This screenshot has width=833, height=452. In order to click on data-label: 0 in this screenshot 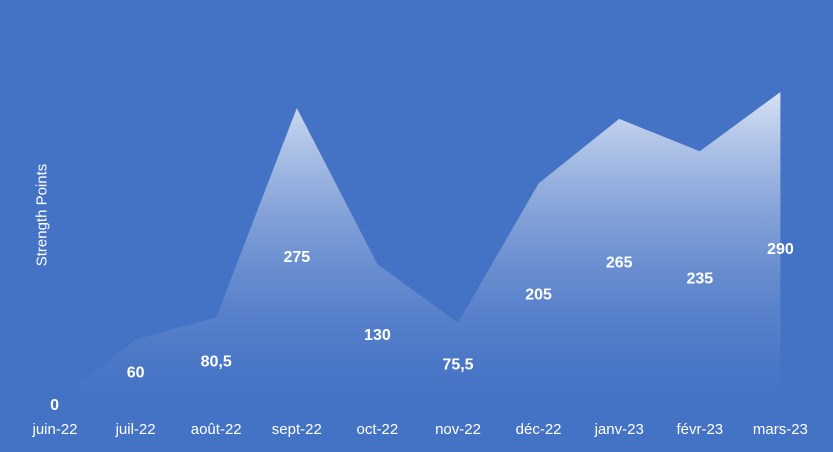, I will do `click(54, 405)`.